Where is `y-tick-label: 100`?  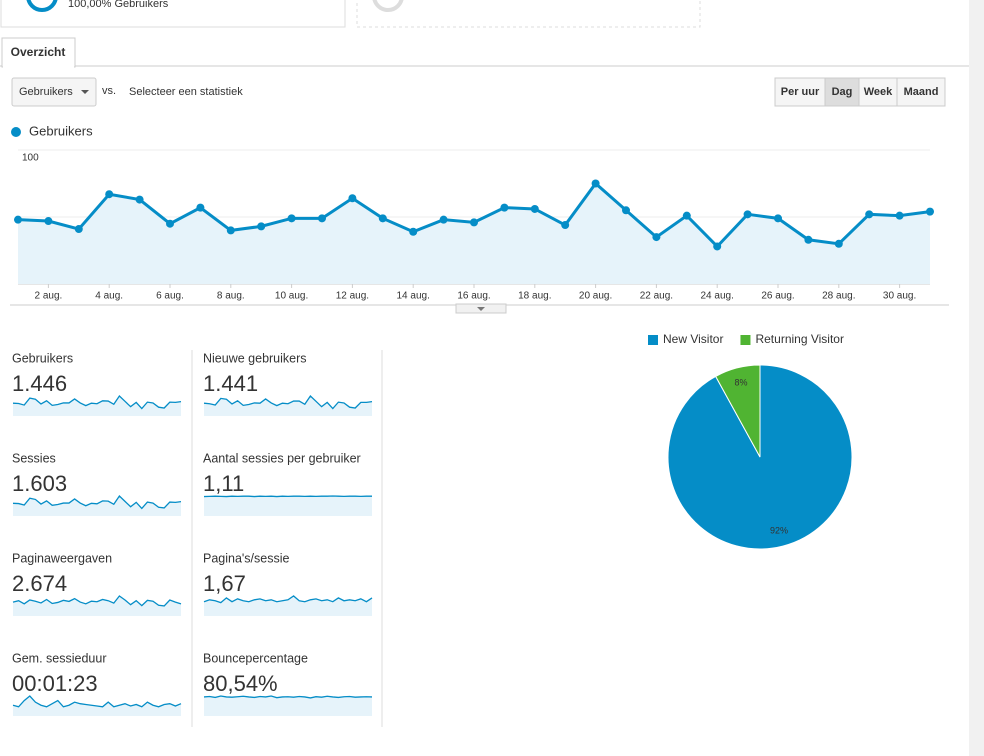
y-tick-label: 100 is located at coordinates (30, 158).